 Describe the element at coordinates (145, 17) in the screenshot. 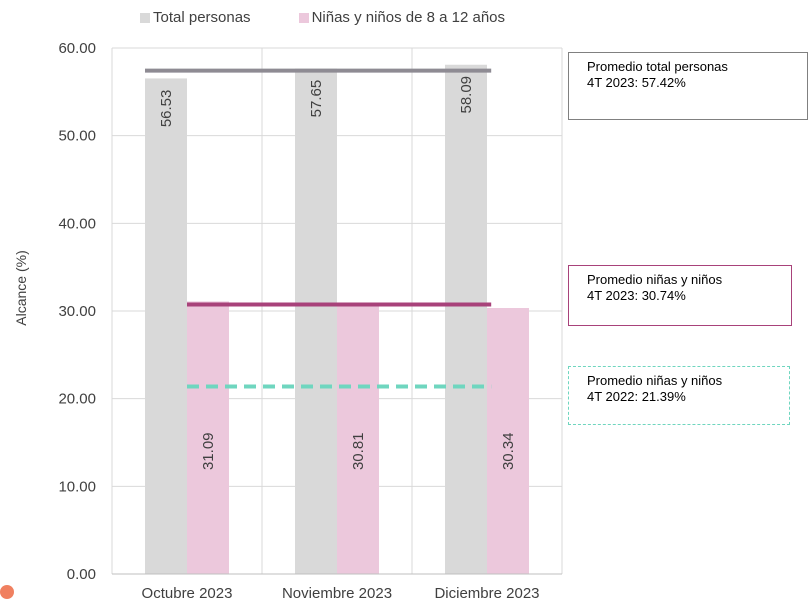

I see `legend-swatch-total` at that location.